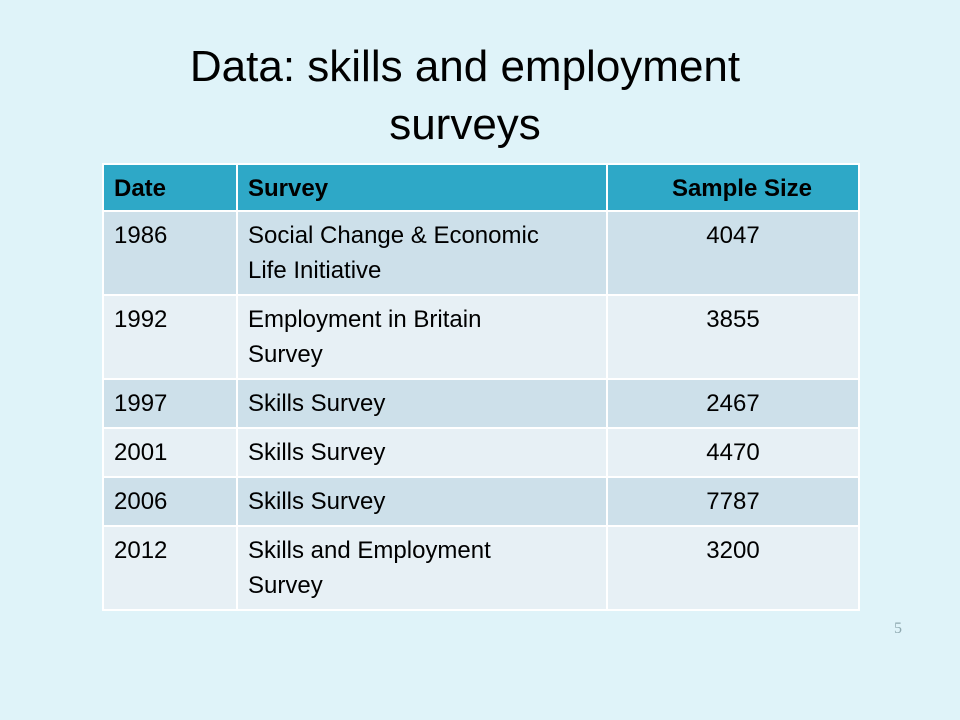  What do you see at coordinates (733, 452) in the screenshot?
I see `sample-size-cell: 4470` at bounding box center [733, 452].